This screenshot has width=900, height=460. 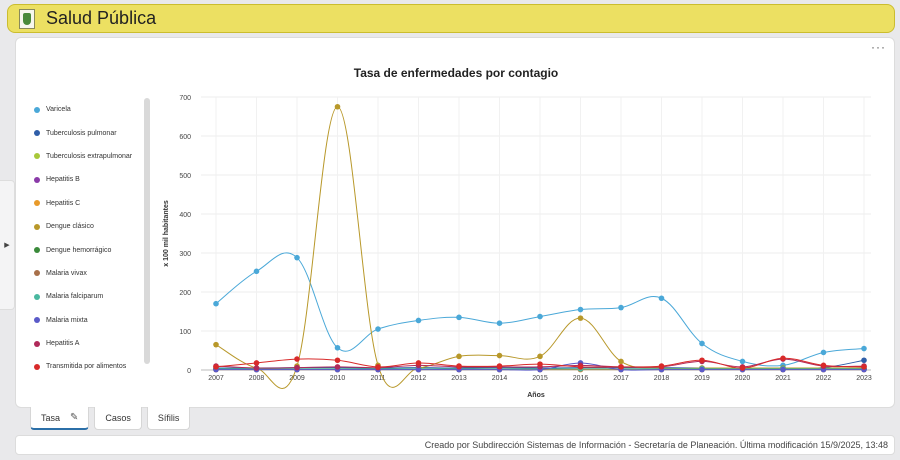 I want to click on legend-item: Dengue clásico, so click(x=91, y=226).